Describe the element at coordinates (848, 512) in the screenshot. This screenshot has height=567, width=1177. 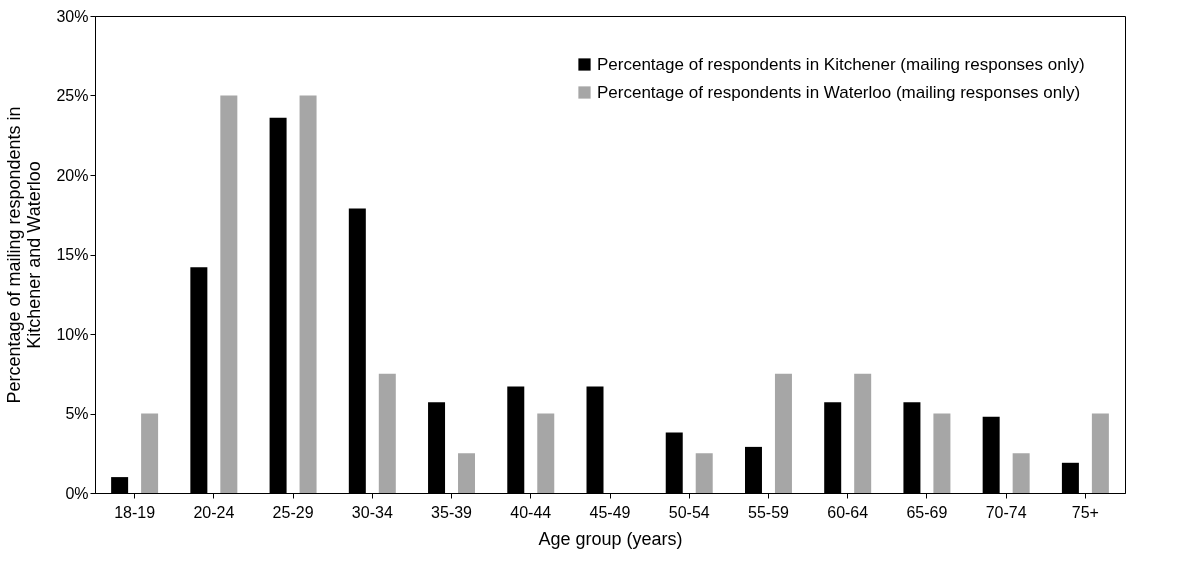
I see `x-tick-label: 60-64` at that location.